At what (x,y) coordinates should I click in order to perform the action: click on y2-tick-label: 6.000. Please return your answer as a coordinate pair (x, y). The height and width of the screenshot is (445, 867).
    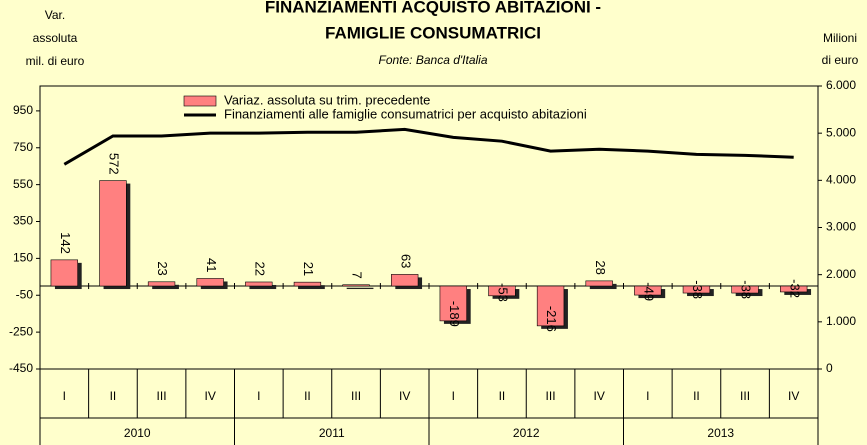
    Looking at the image, I should click on (841, 85).